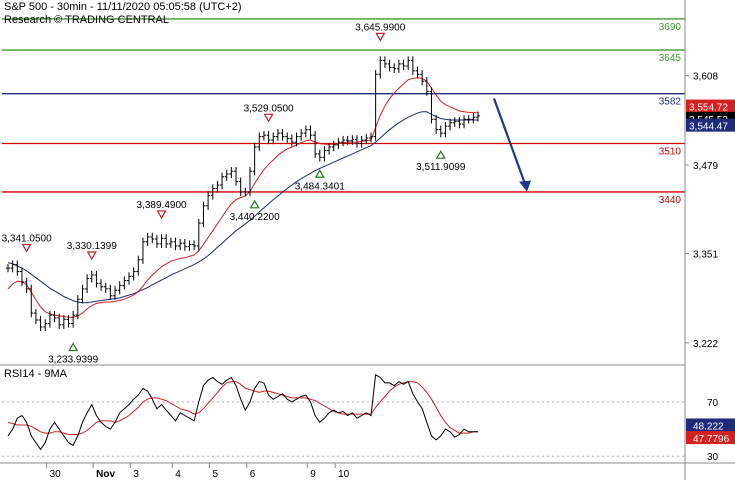 The width and height of the screenshot is (735, 480). I want to click on level-label-3690: 3690, so click(670, 27).